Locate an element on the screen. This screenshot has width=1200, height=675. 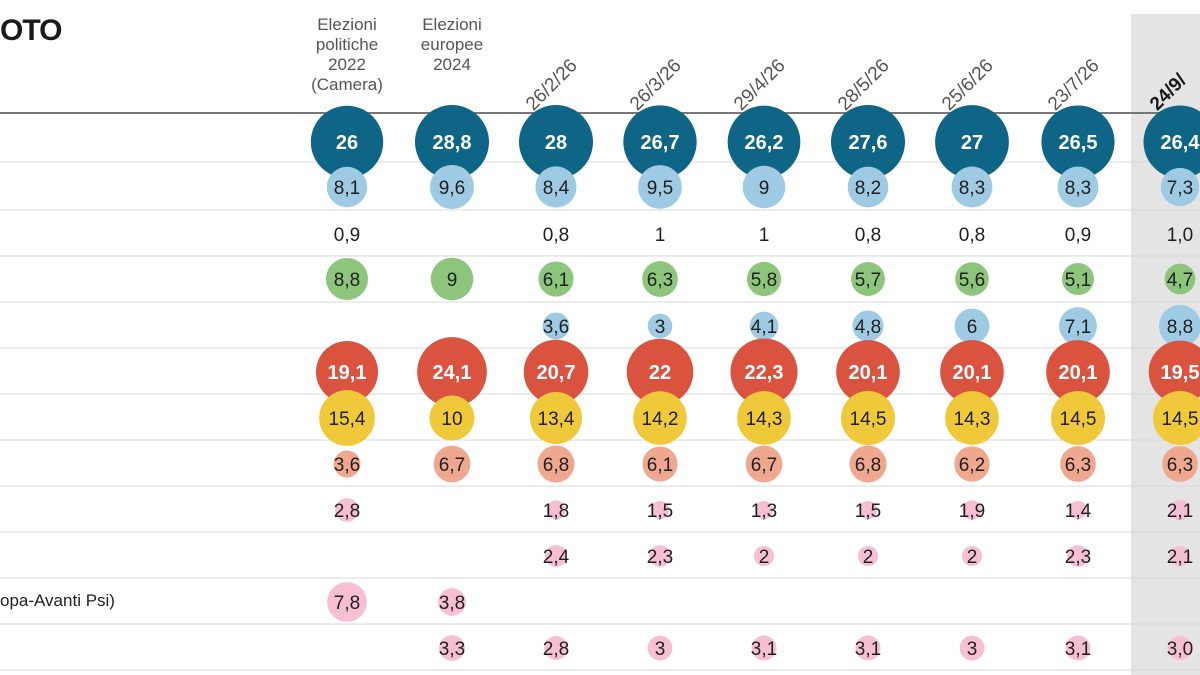
value-label-9-2: 2,4 is located at coordinates (556, 557).